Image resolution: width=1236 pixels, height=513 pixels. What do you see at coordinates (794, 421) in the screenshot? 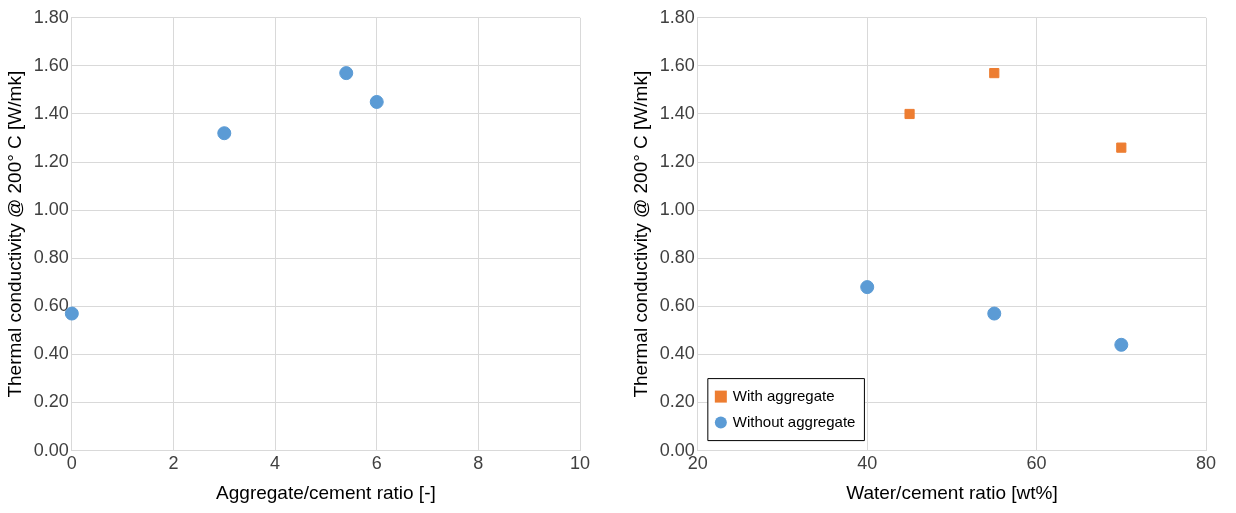
I see `legend-label: Without aggregate` at bounding box center [794, 421].